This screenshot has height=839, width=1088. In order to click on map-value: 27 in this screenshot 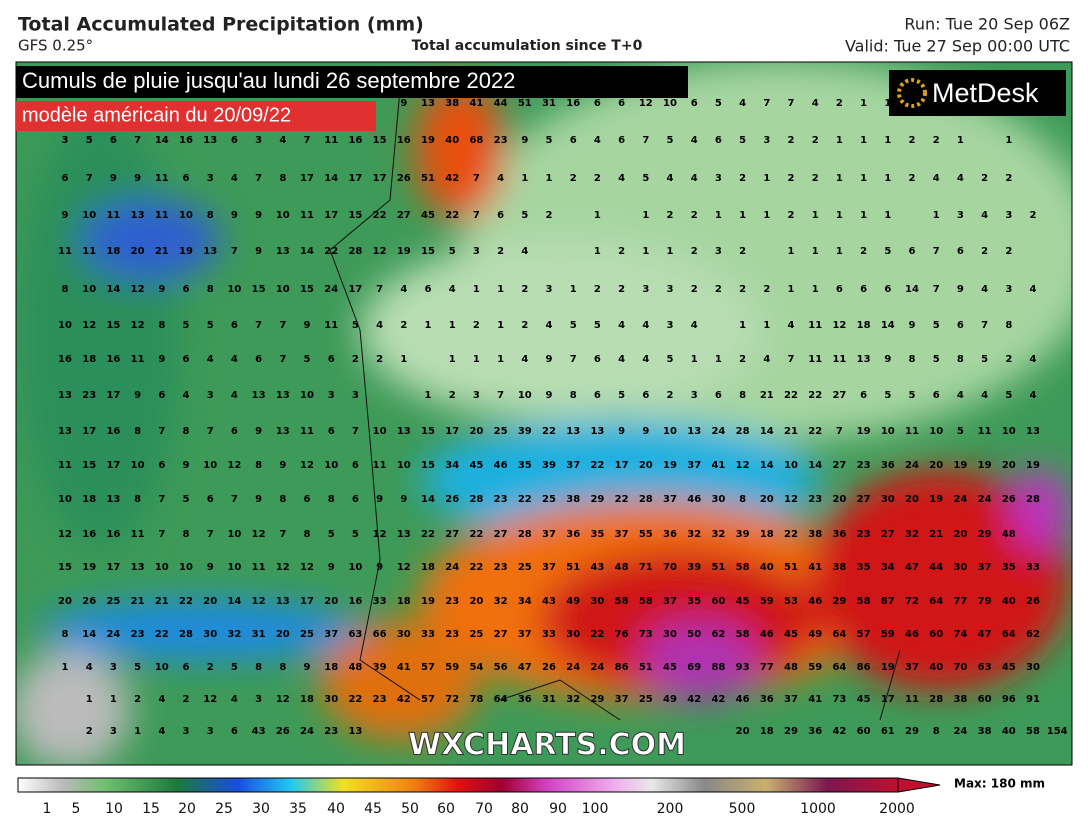, I will do `click(888, 534)`.